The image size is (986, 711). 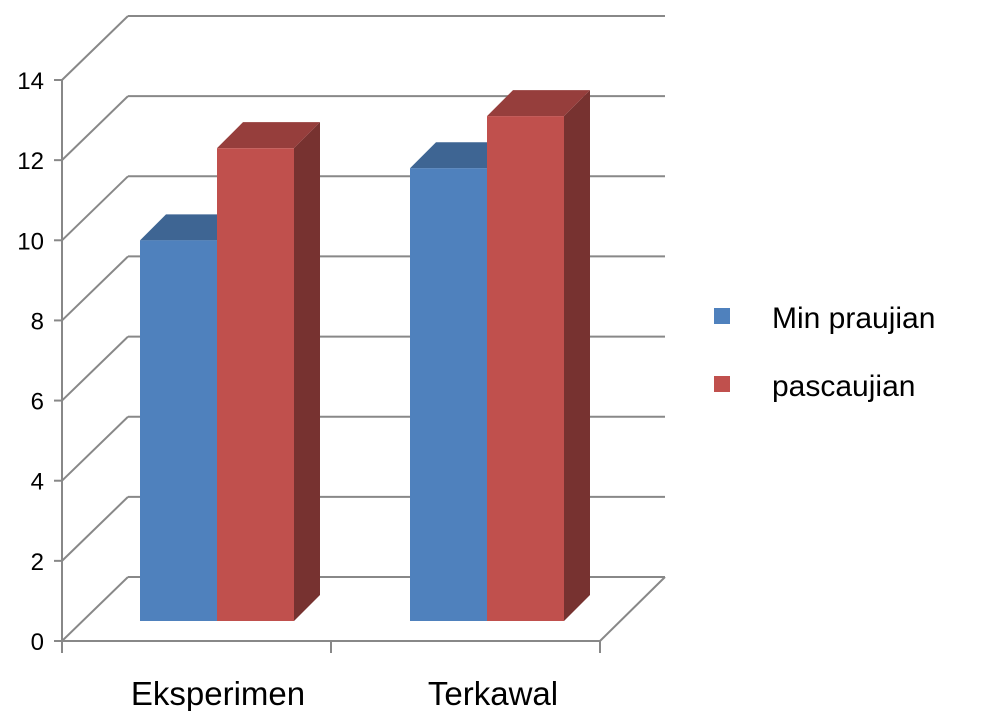 What do you see at coordinates (30, 81) in the screenshot?
I see `y-tick-label: 14` at bounding box center [30, 81].